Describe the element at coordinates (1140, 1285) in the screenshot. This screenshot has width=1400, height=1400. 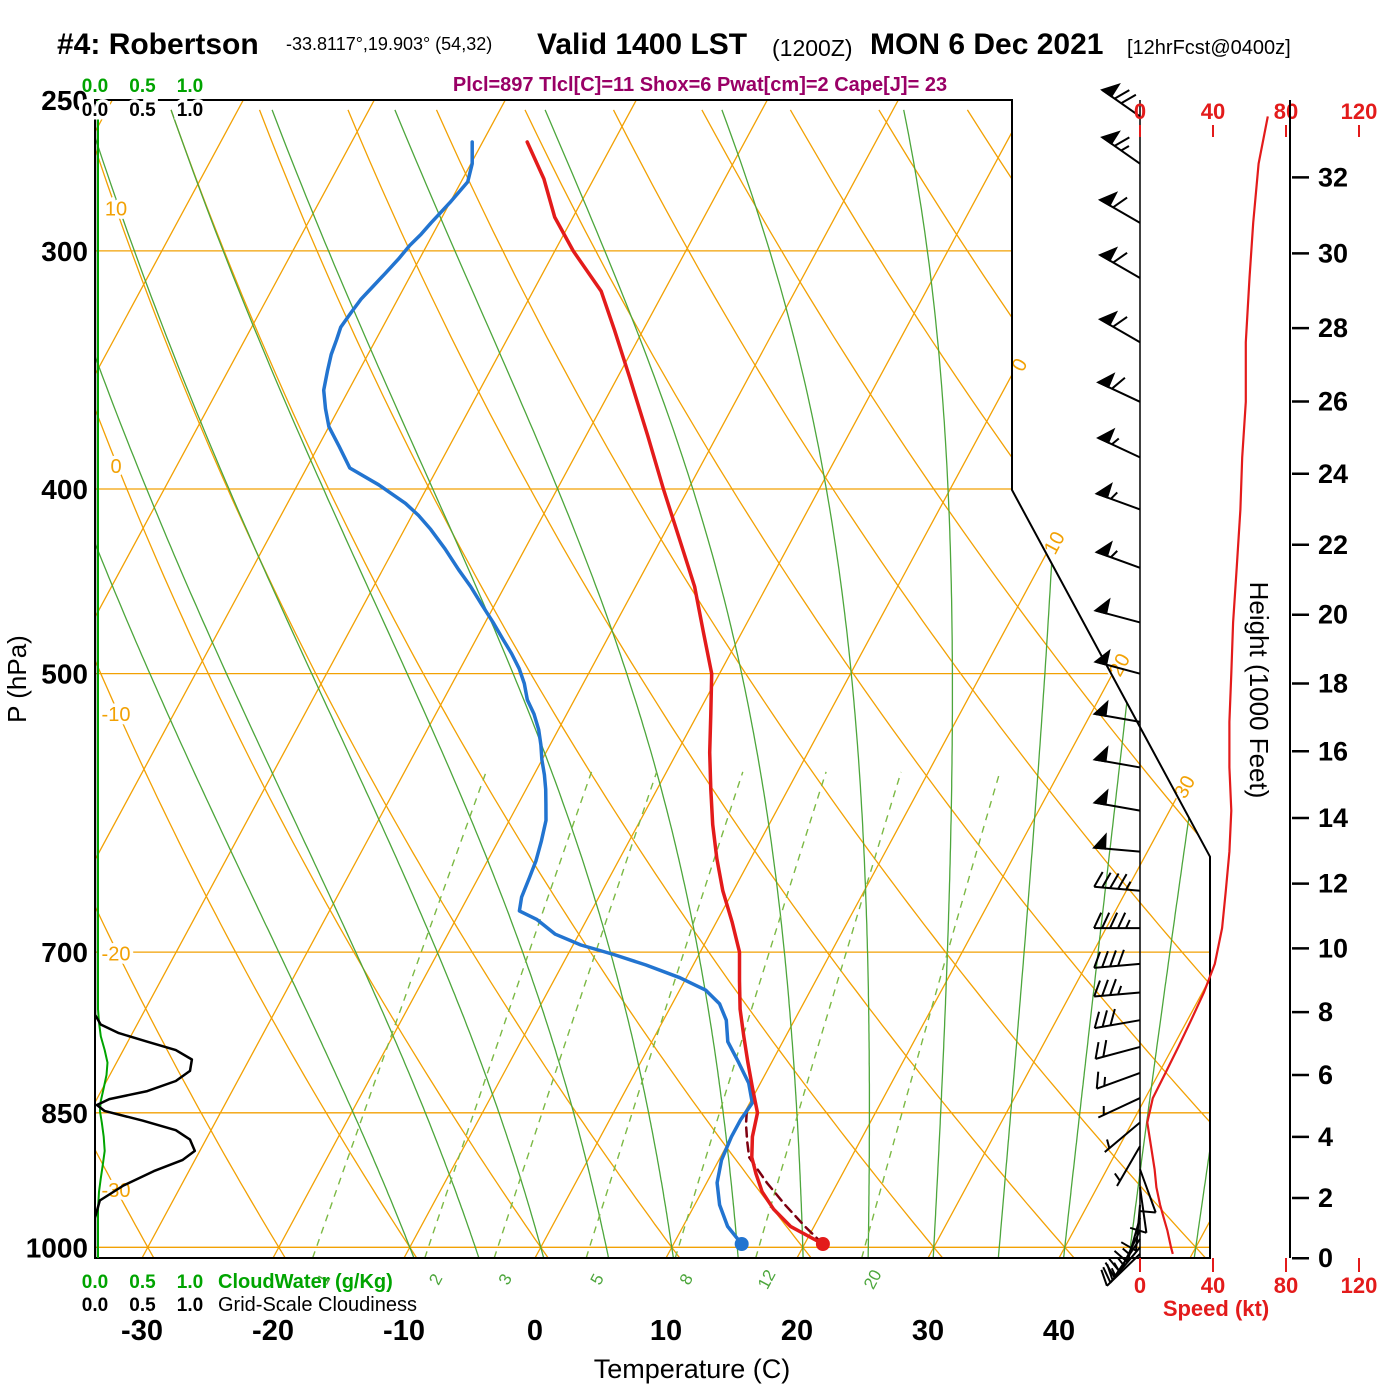
I see `speed-tick-label-bottom: 0` at that location.